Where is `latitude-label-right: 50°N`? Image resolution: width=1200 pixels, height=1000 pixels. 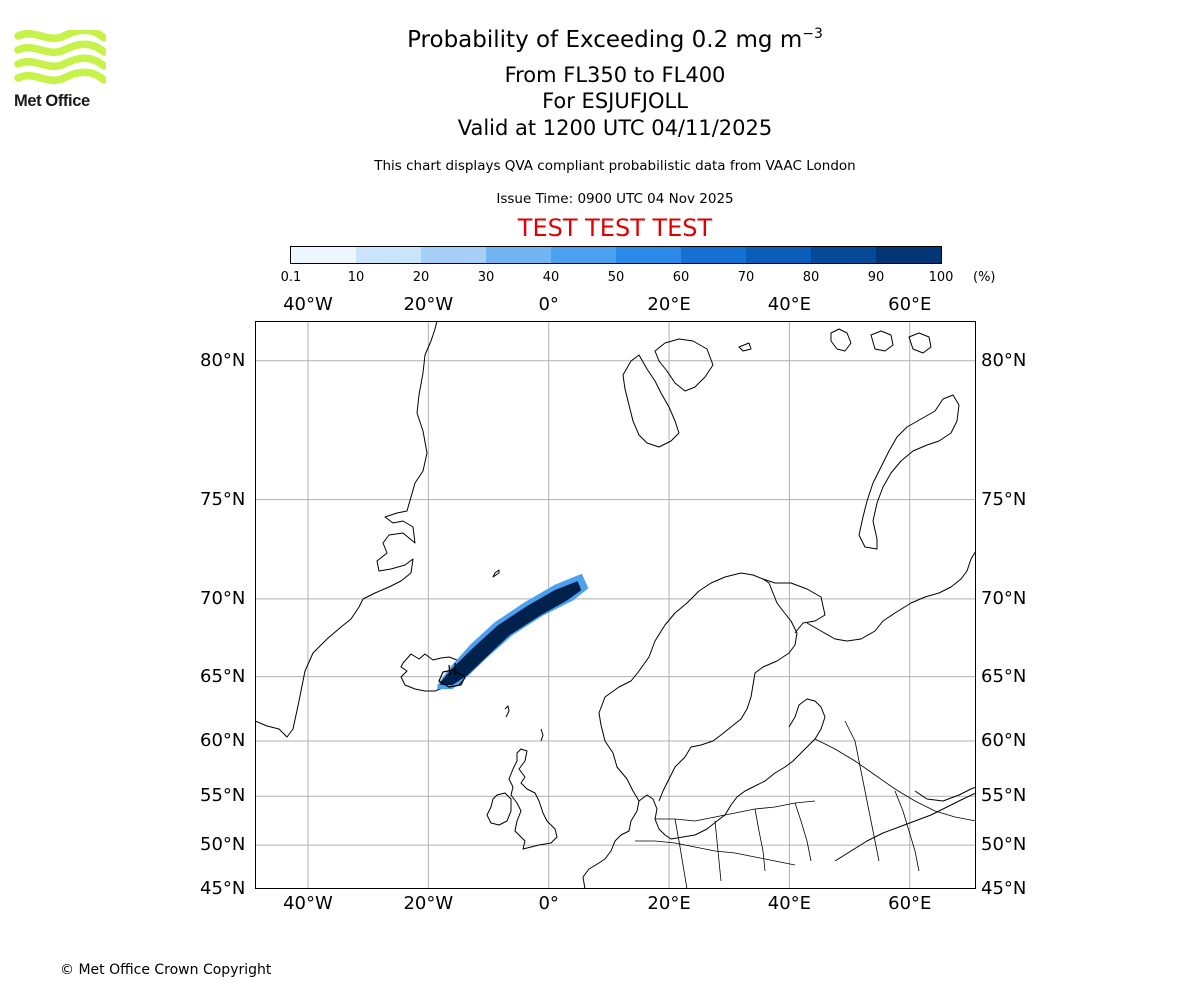
latitude-label-right: 50°N is located at coordinates (1004, 845).